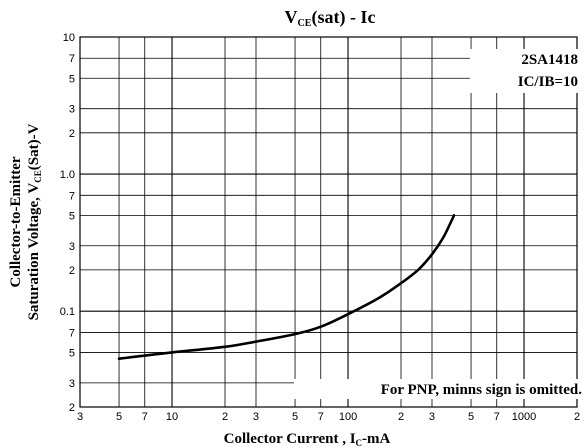 The width and height of the screenshot is (587, 448). I want to click on footnote-box, so click(439, 389).